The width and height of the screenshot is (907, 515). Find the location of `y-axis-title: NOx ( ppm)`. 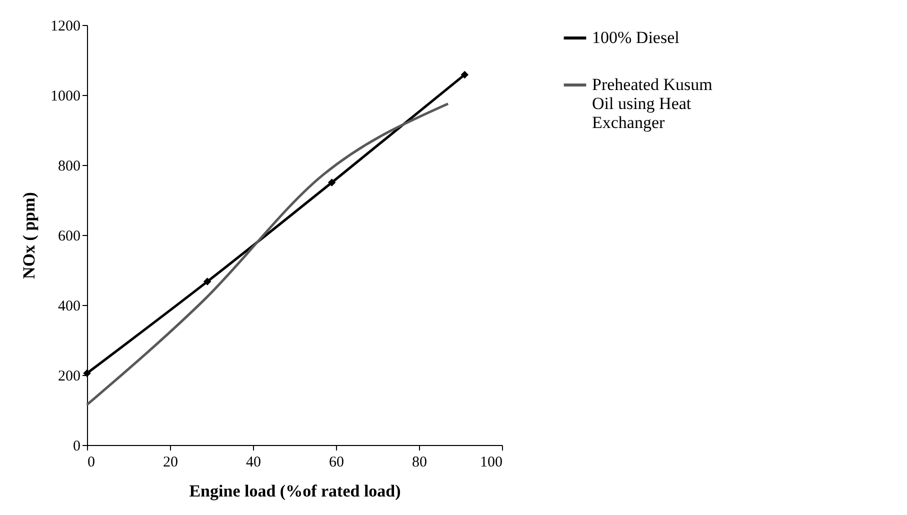

y-axis-title: NOx ( ppm) is located at coordinates (29, 235).